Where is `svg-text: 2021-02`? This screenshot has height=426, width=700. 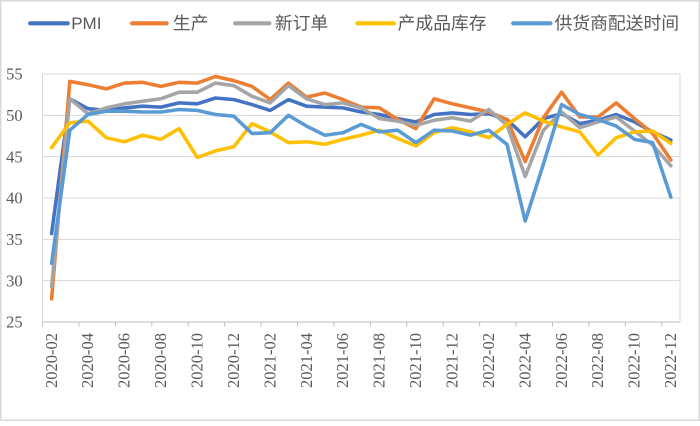
svg-text: 2021-02 is located at coordinates (269, 360).